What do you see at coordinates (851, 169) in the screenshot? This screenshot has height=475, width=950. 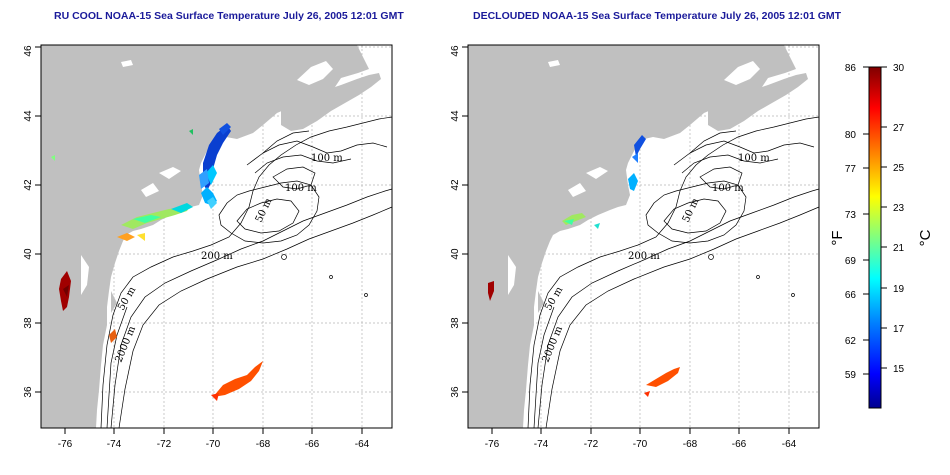 I see `fahrenheit-tick-label: 77` at bounding box center [851, 169].